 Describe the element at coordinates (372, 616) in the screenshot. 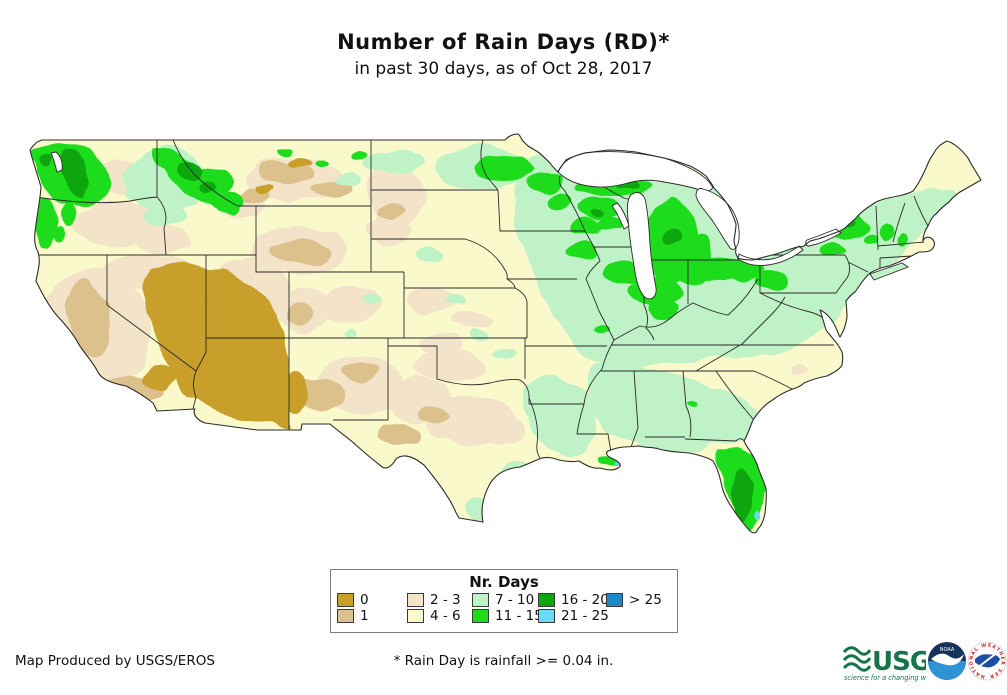

I see `legend-item: 1` at that location.